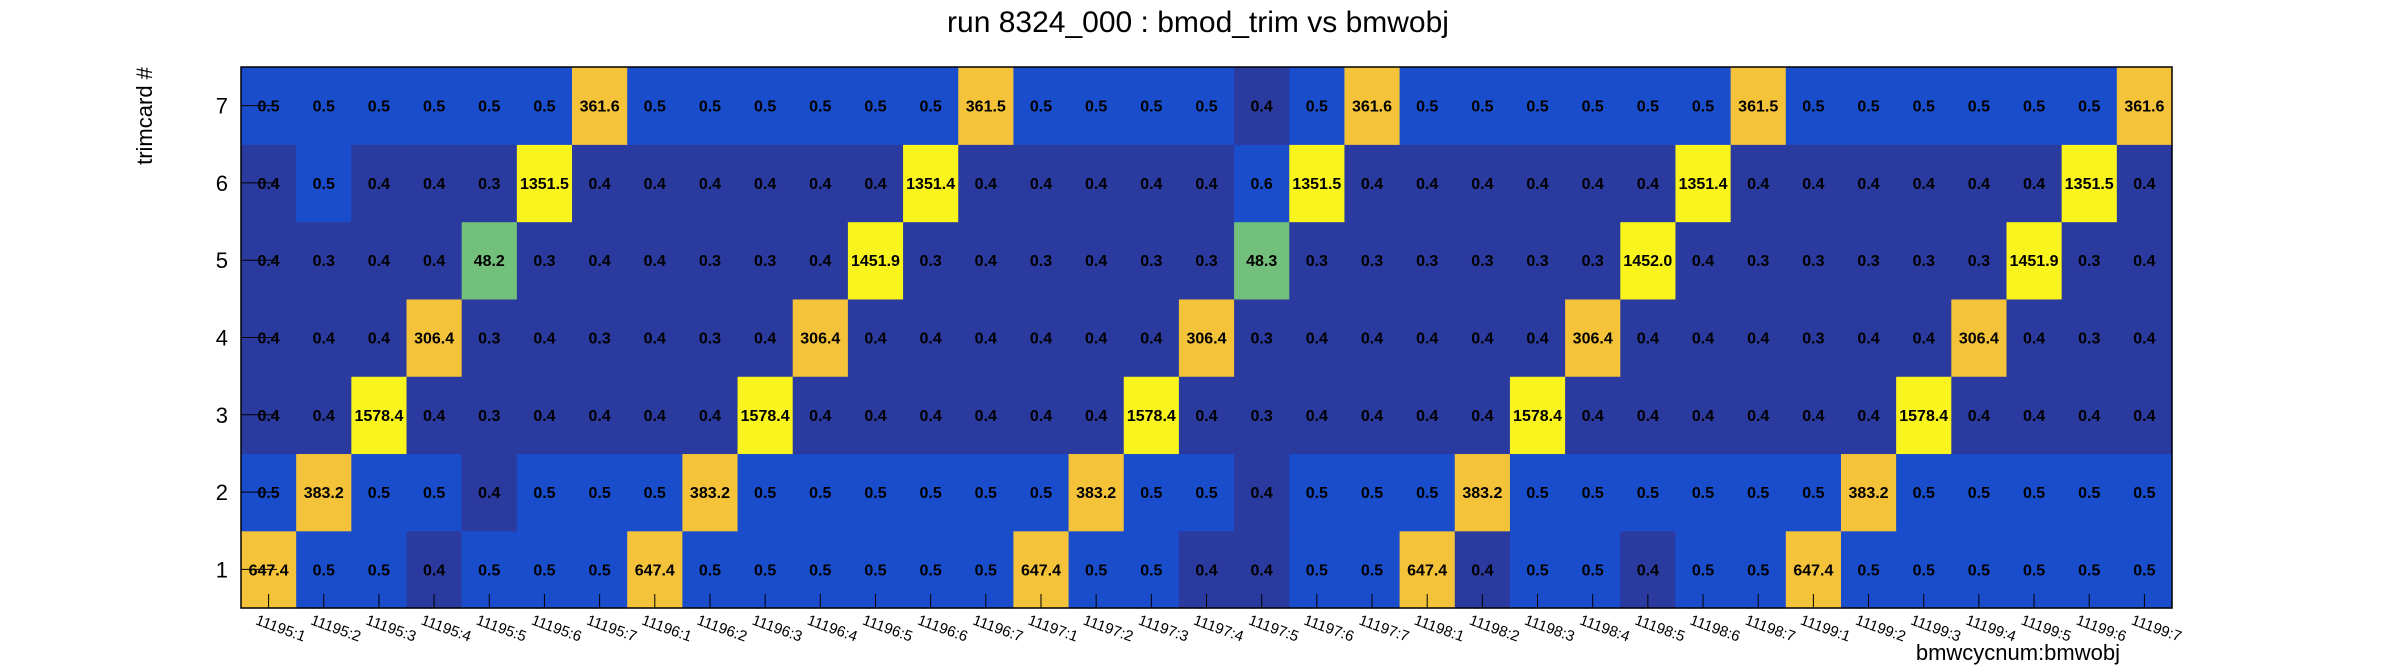 The height and width of the screenshot is (672, 2396). Describe the element at coordinates (222, 492) in the screenshot. I see `y-tick-label: 2` at that location.